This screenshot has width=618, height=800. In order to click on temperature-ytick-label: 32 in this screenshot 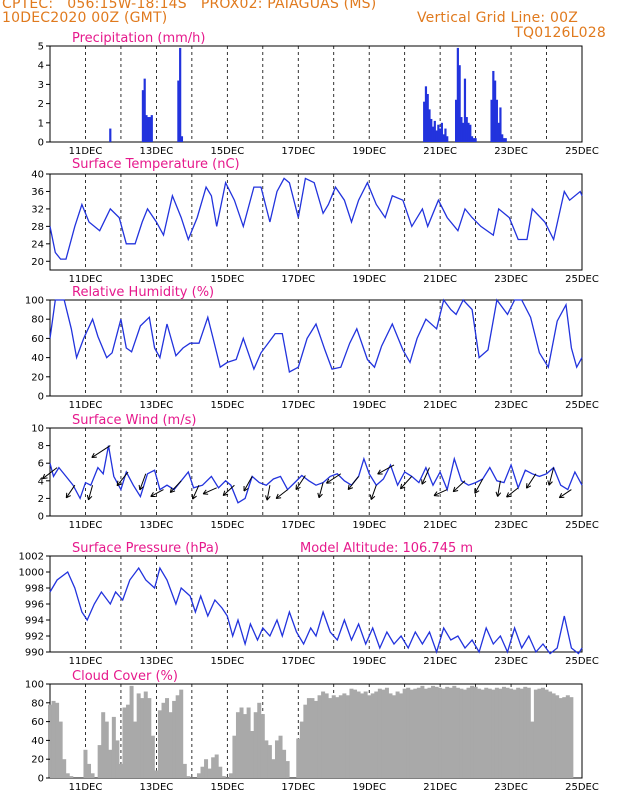, I will do `click(37, 209)`.